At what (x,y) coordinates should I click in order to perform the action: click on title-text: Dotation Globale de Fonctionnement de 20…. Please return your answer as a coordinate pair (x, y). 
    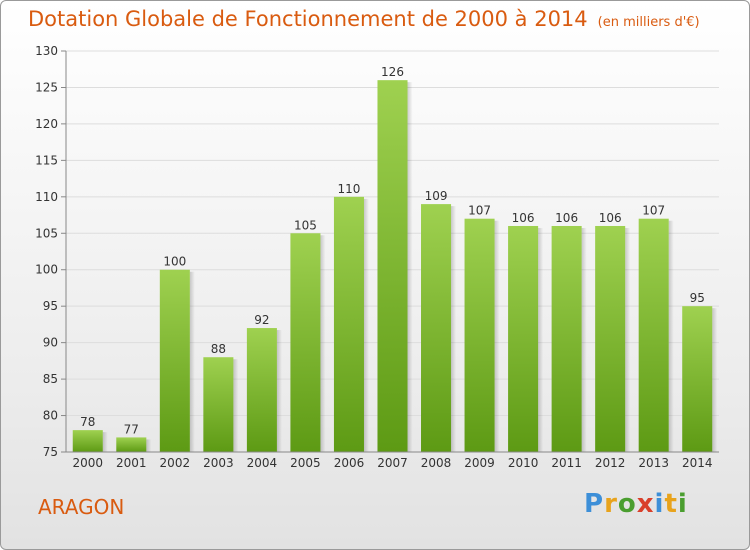
    Looking at the image, I should click on (308, 19).